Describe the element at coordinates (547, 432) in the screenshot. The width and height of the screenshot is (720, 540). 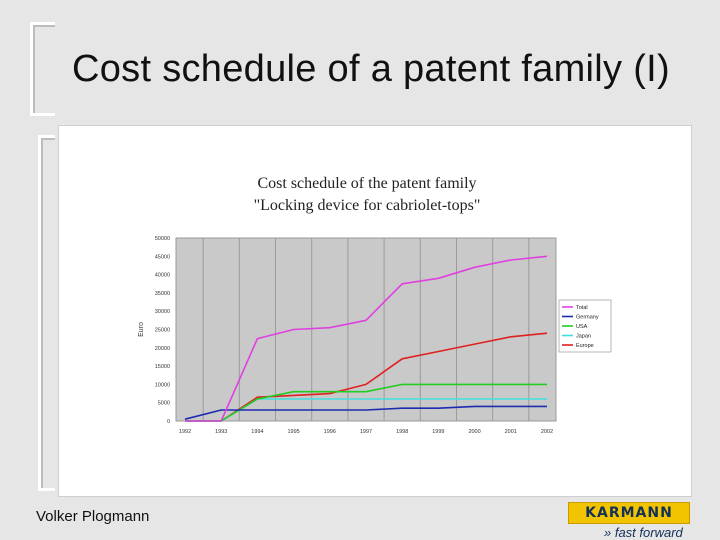
I see `x-tick-label: 2002` at that location.